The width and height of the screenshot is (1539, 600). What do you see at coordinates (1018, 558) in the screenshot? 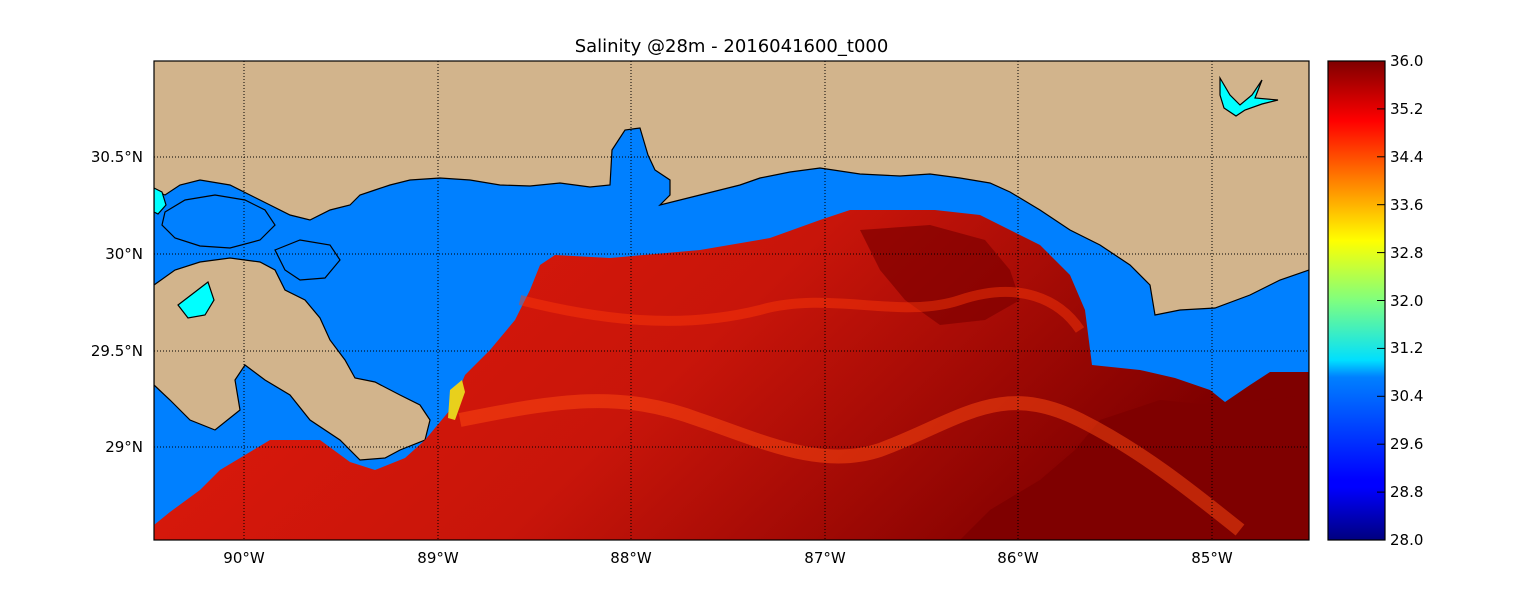
I see `lon-tick-label: 86°W` at bounding box center [1018, 558].